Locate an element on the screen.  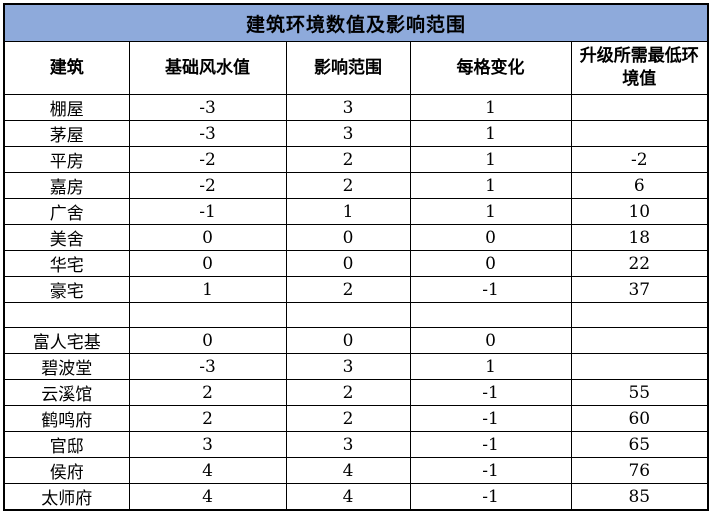
header-row: 建筑 基础风水值 影响范围 每格变化 升级所需最低环境值 is located at coordinates (356, 68).